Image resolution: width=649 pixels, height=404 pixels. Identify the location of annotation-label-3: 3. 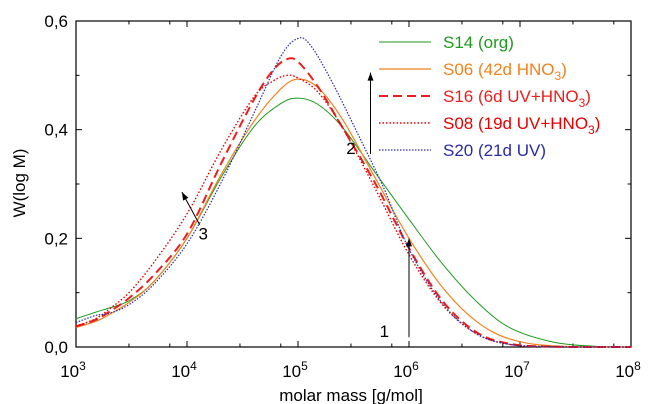
(202, 233).